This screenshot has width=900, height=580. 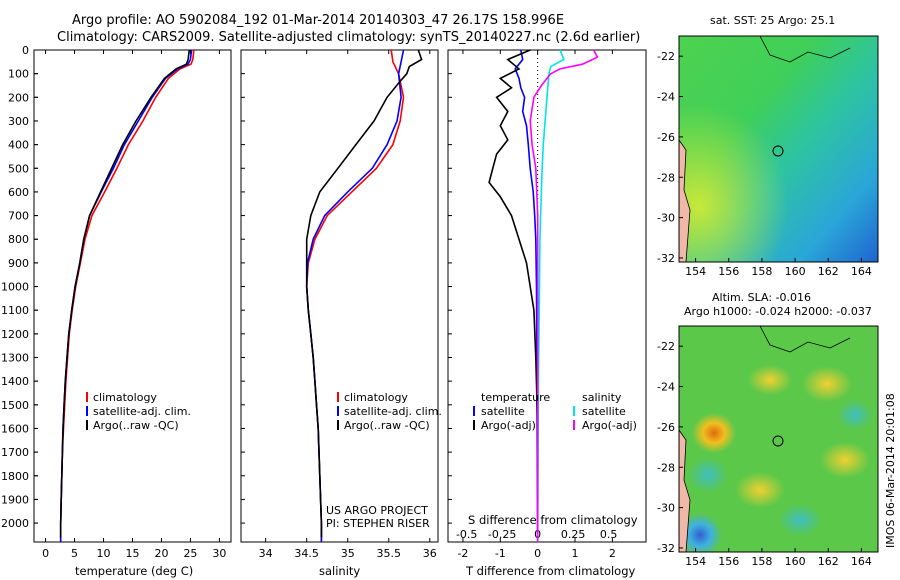 What do you see at coordinates (805, 49) in the screenshot?
I see `sst-map-contour` at bounding box center [805, 49].